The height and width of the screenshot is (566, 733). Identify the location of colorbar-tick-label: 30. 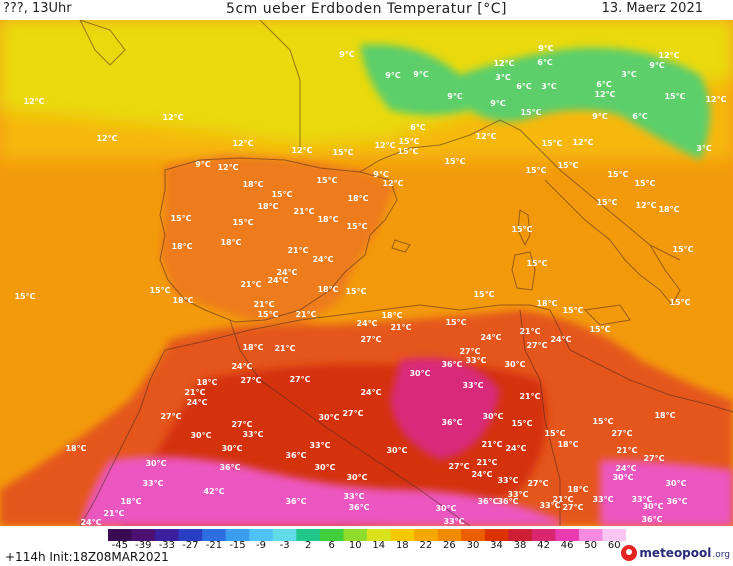
(473, 545).